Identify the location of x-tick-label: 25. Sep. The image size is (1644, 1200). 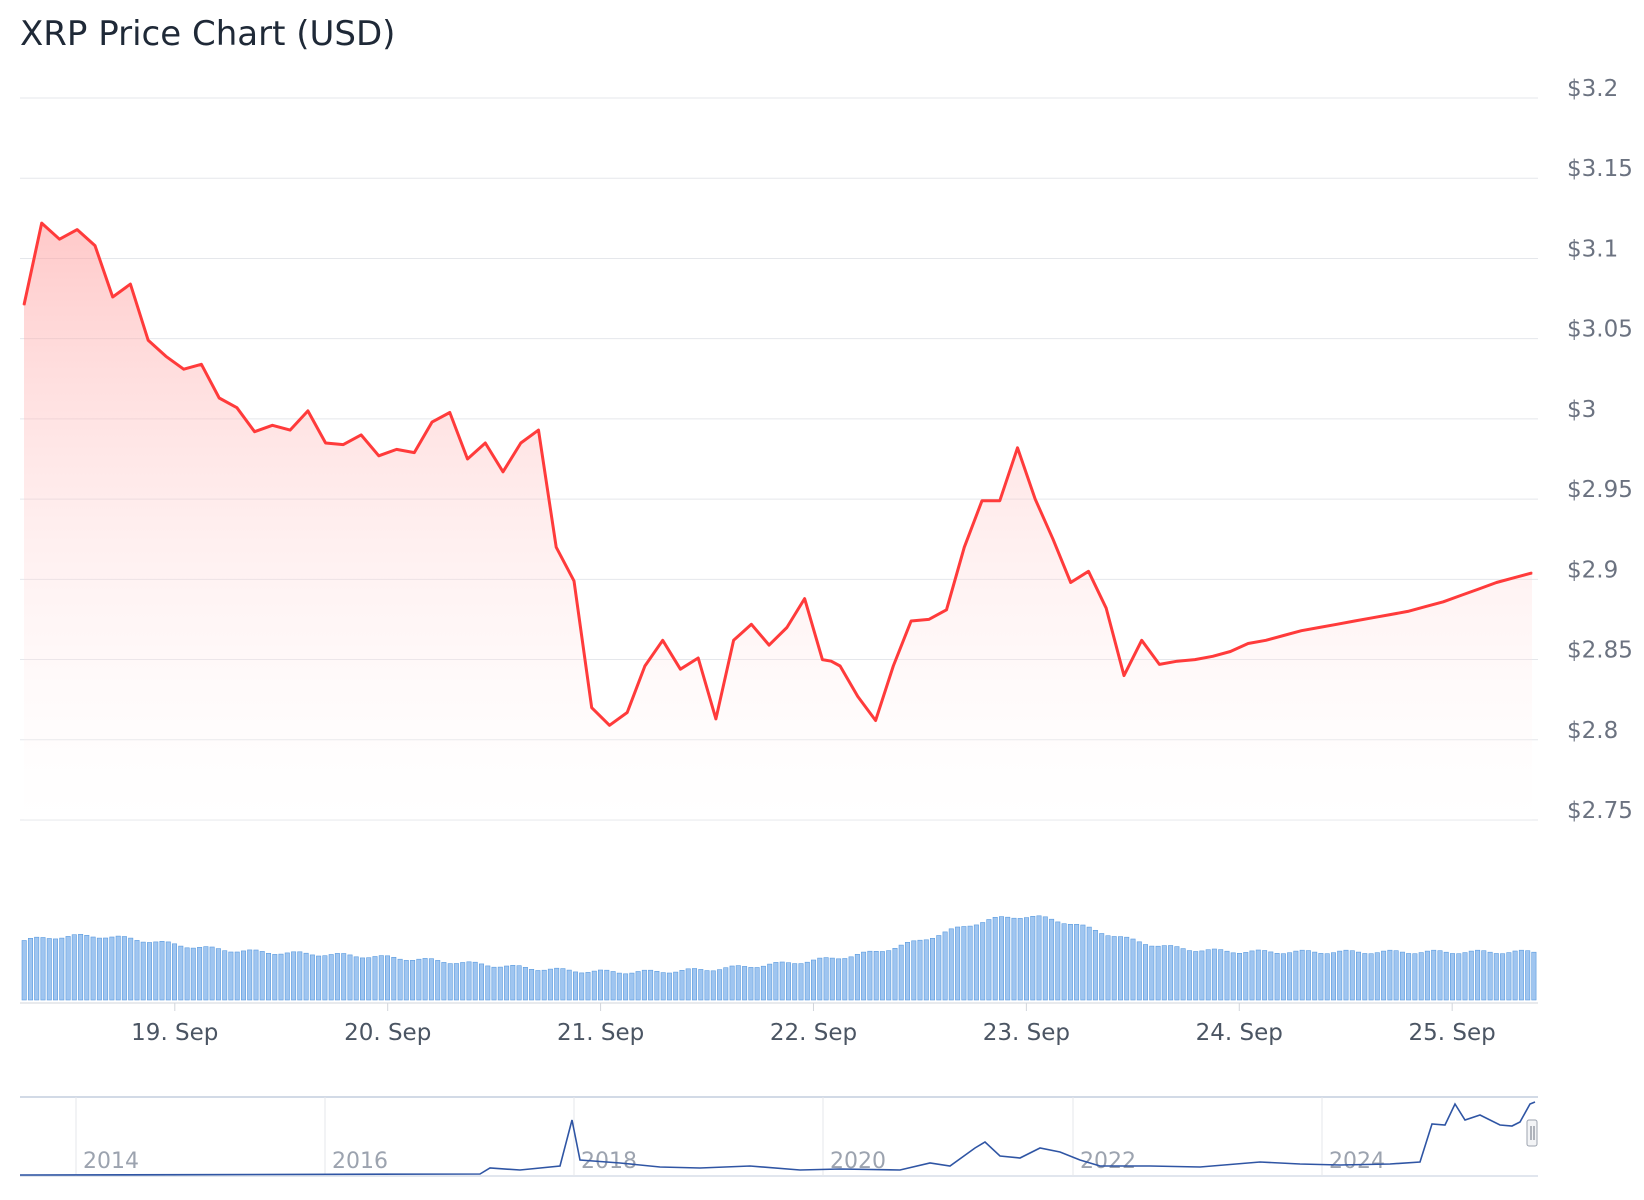
(1452, 1033).